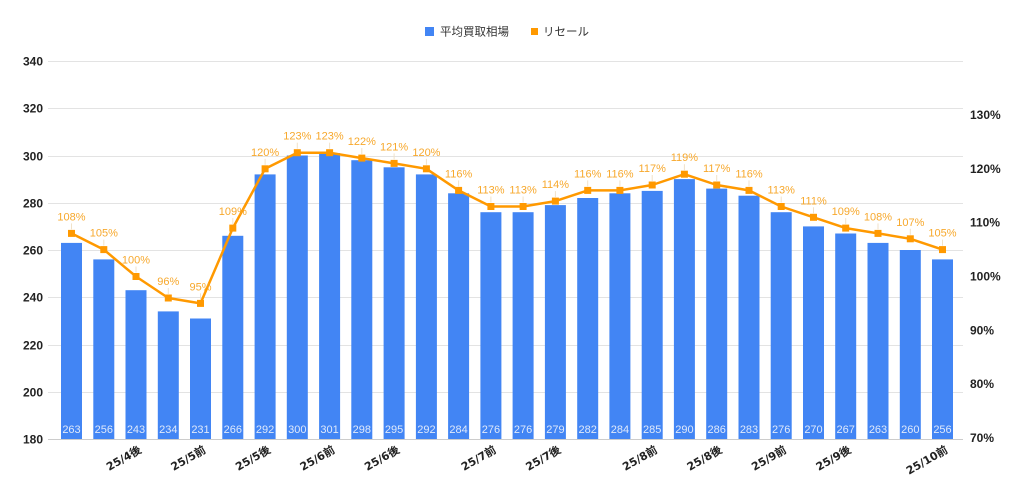 This screenshot has height=496, width=1024. I want to click on x-tick-label: 25/9後, so click(833, 458).